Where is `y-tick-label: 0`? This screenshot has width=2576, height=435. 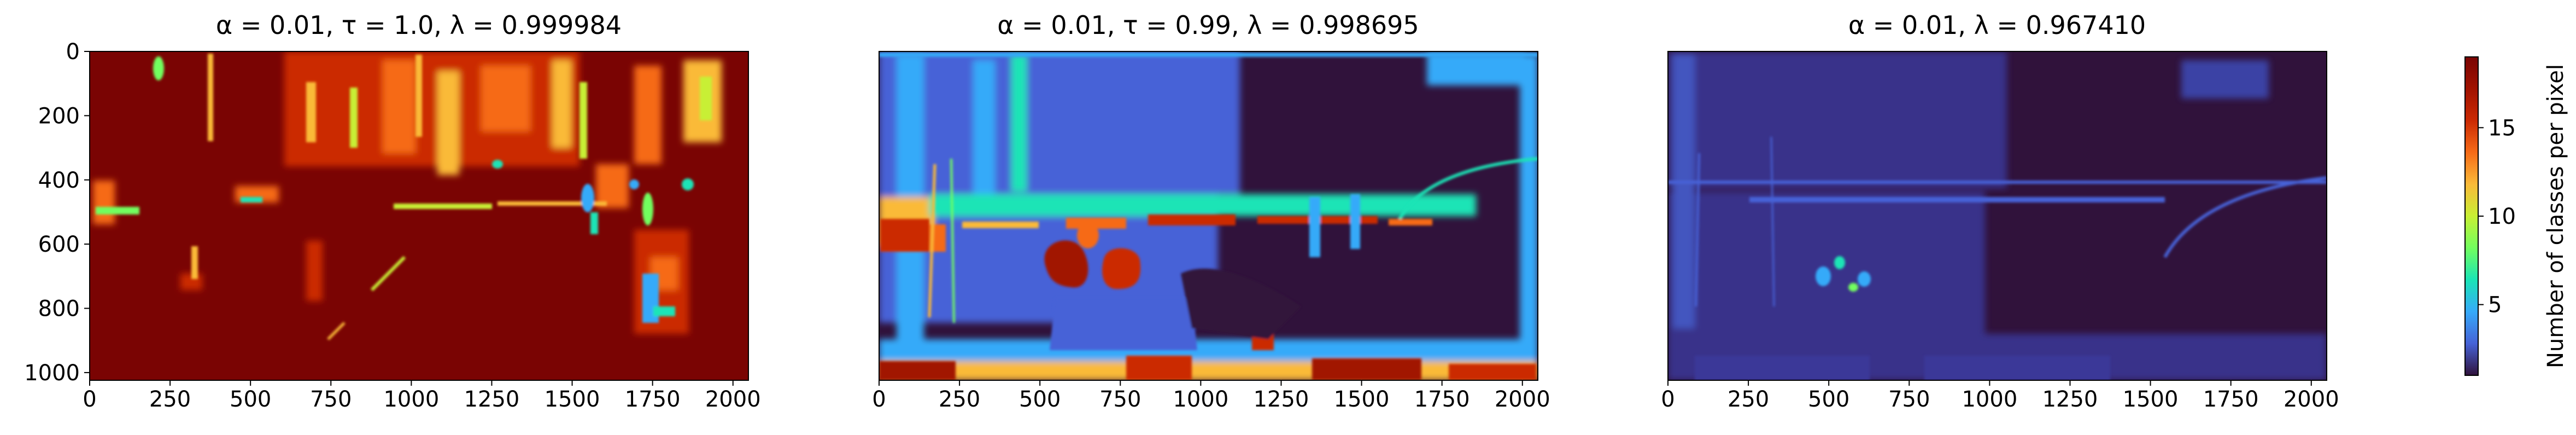 y-tick-label: 0 is located at coordinates (73, 52).